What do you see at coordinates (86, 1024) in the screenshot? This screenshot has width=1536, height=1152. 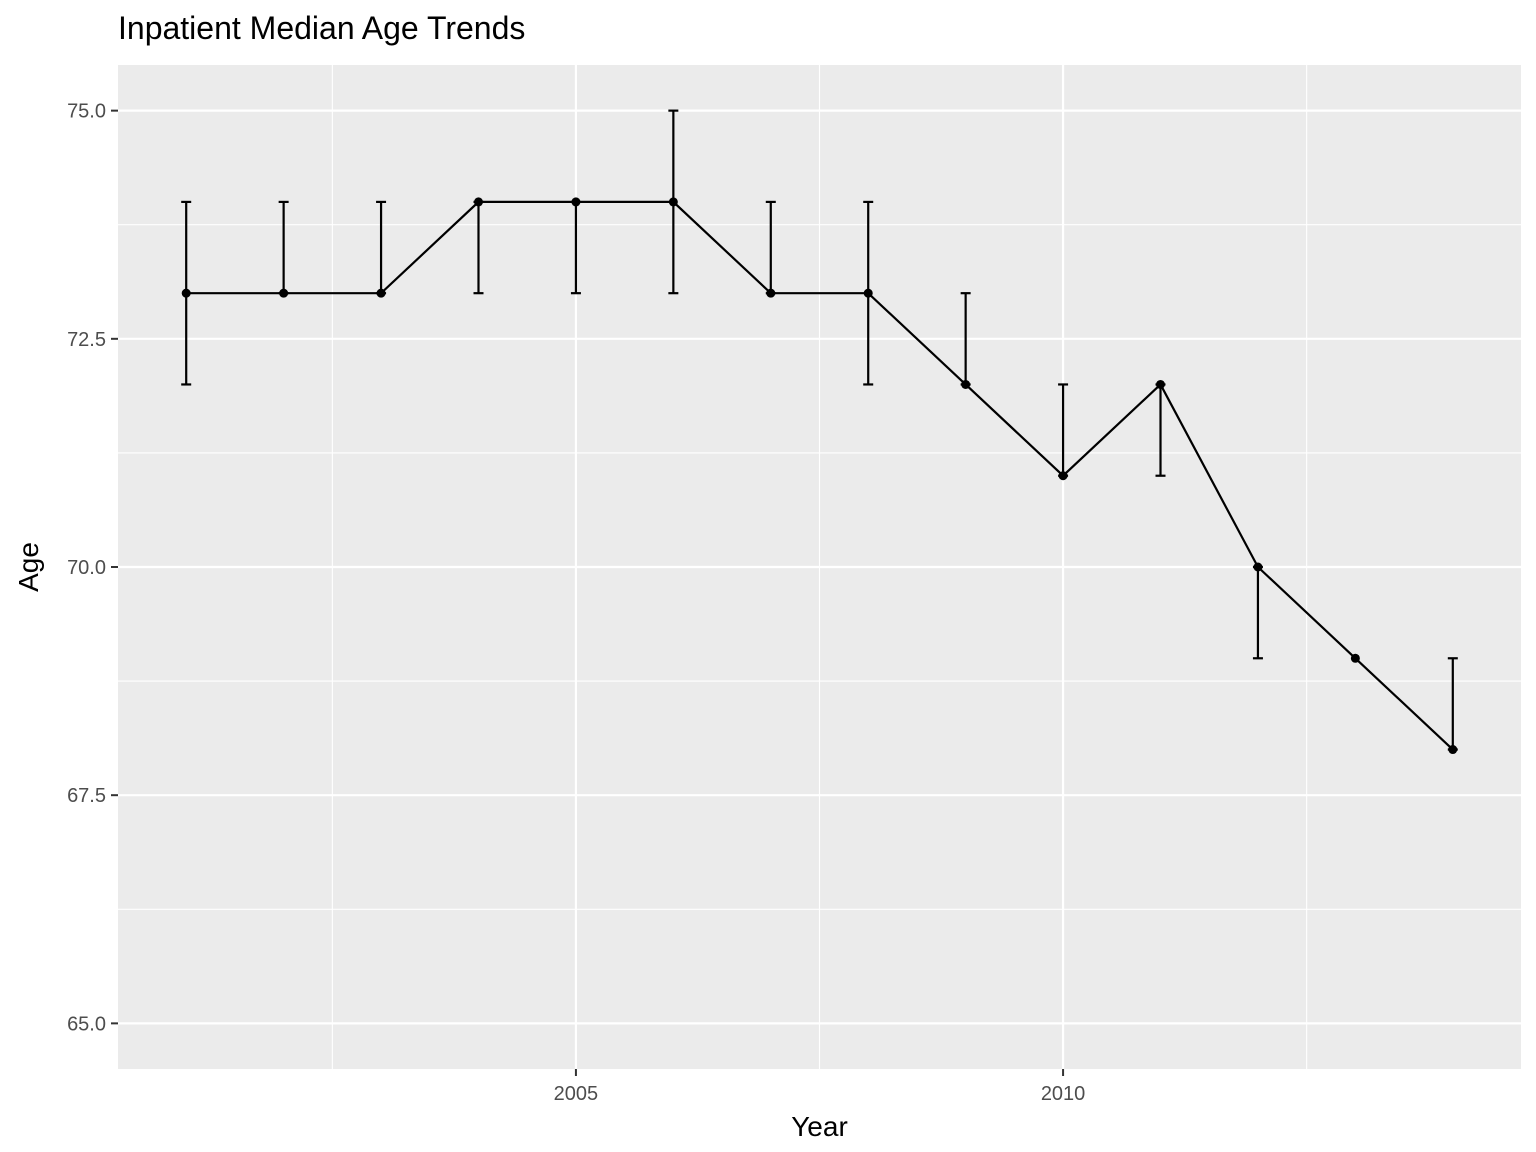 I see `y-tick-label: 65.0` at bounding box center [86, 1024].